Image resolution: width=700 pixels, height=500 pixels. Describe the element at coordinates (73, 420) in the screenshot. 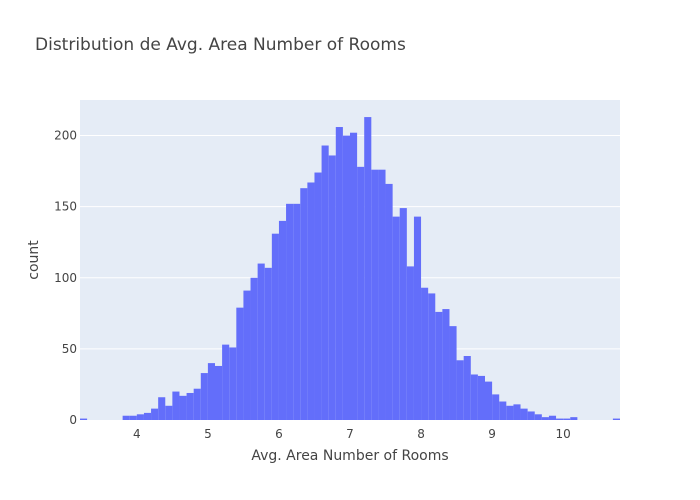

I see `y-tick-label: 0` at that location.